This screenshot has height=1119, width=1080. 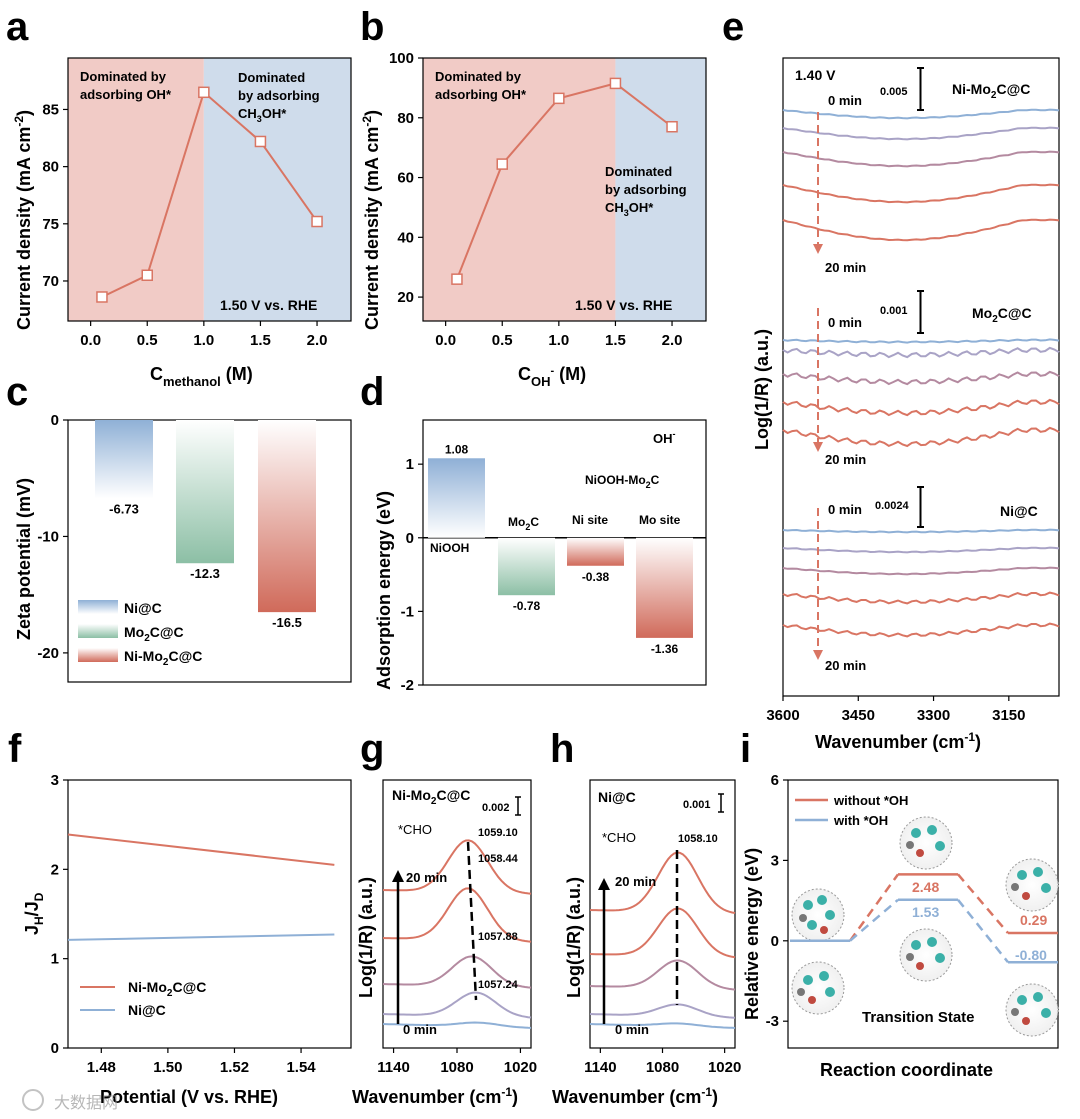 What do you see at coordinates (52, 537) in the screenshot?
I see `axis-ticks: 0 -10 -20` at bounding box center [52, 537].